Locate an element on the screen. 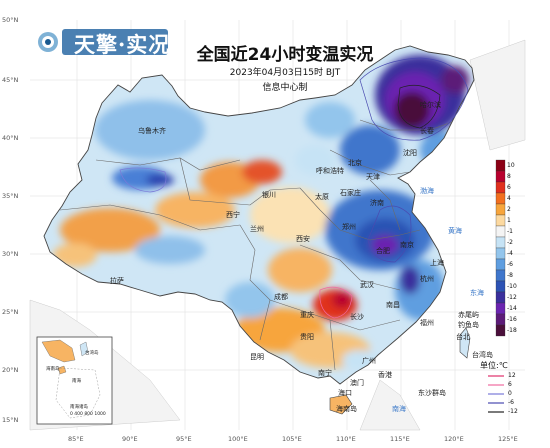 The height and width of the screenshot is (448, 550). contour-legend-label: -6 is located at coordinates (511, 402).